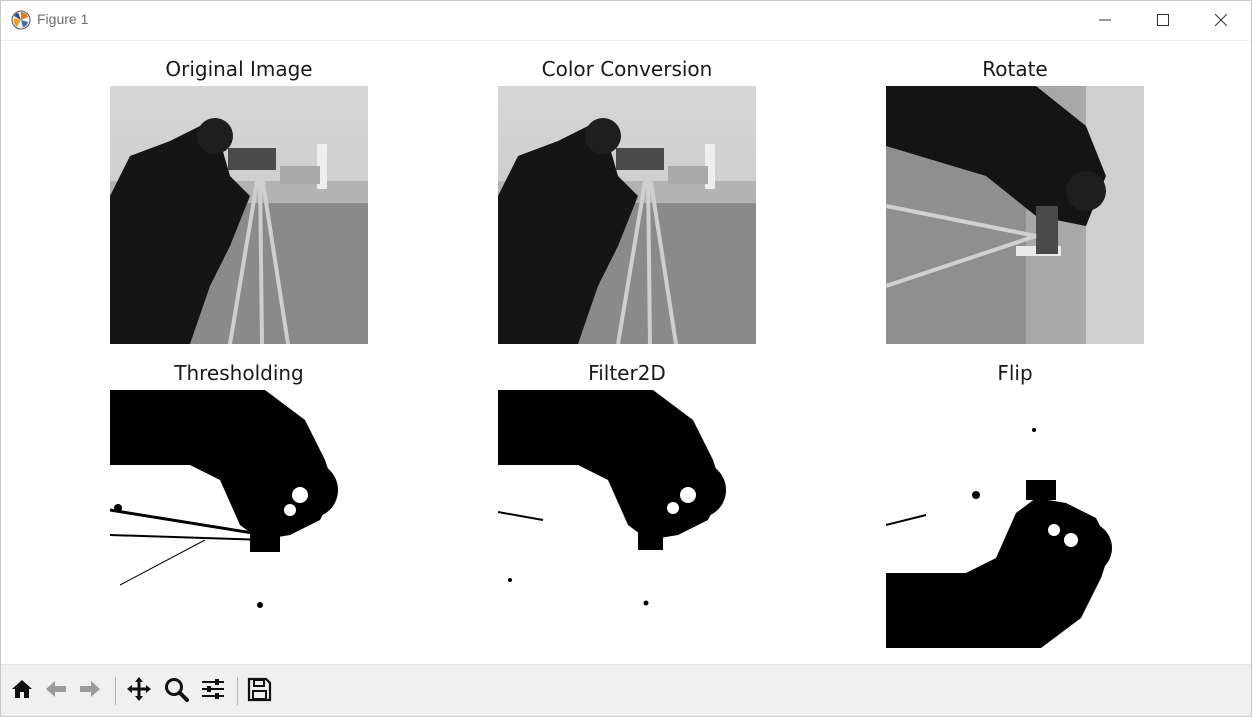 The height and width of the screenshot is (717, 1252). I want to click on forward-button, so click(90, 691).